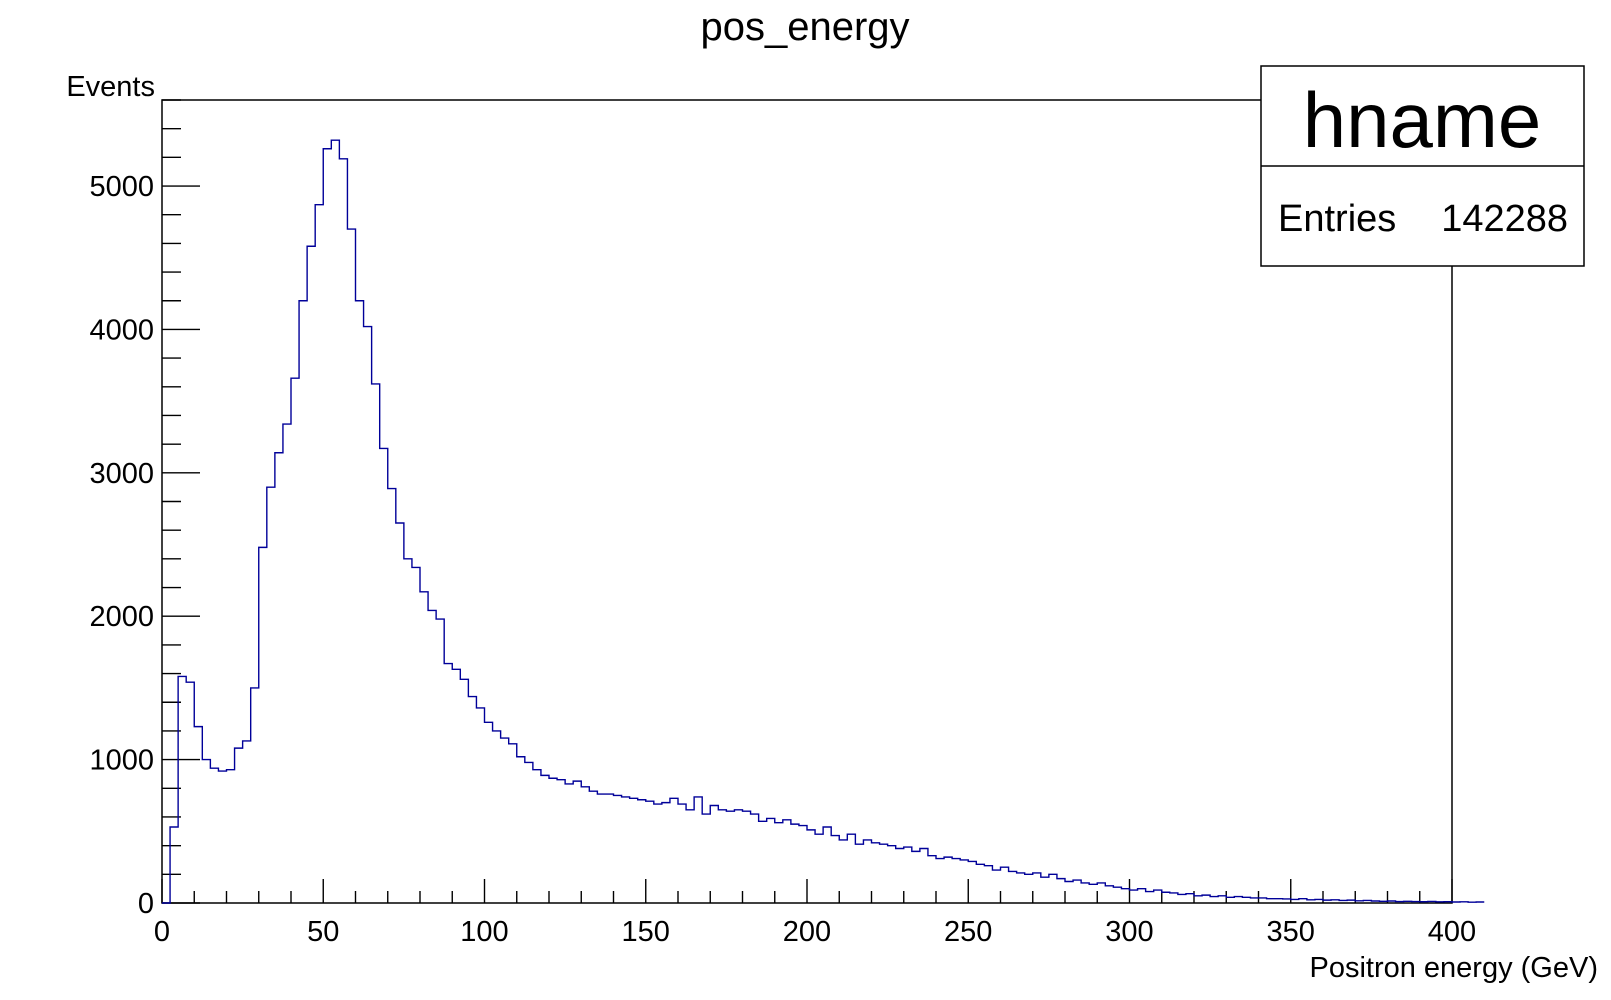  What do you see at coordinates (1337, 219) in the screenshot?
I see `stats-entries-label: Entries` at bounding box center [1337, 219].